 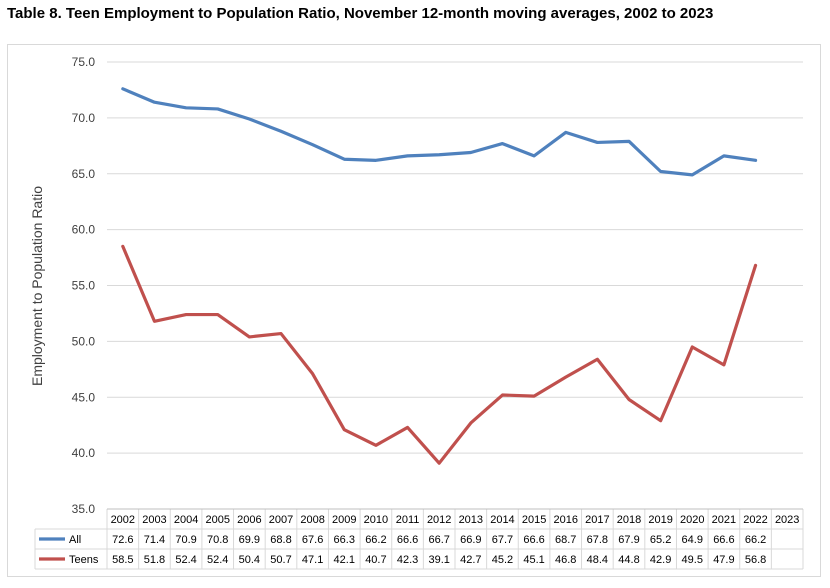 I want to click on data-label: 70.9, so click(x=185, y=540).